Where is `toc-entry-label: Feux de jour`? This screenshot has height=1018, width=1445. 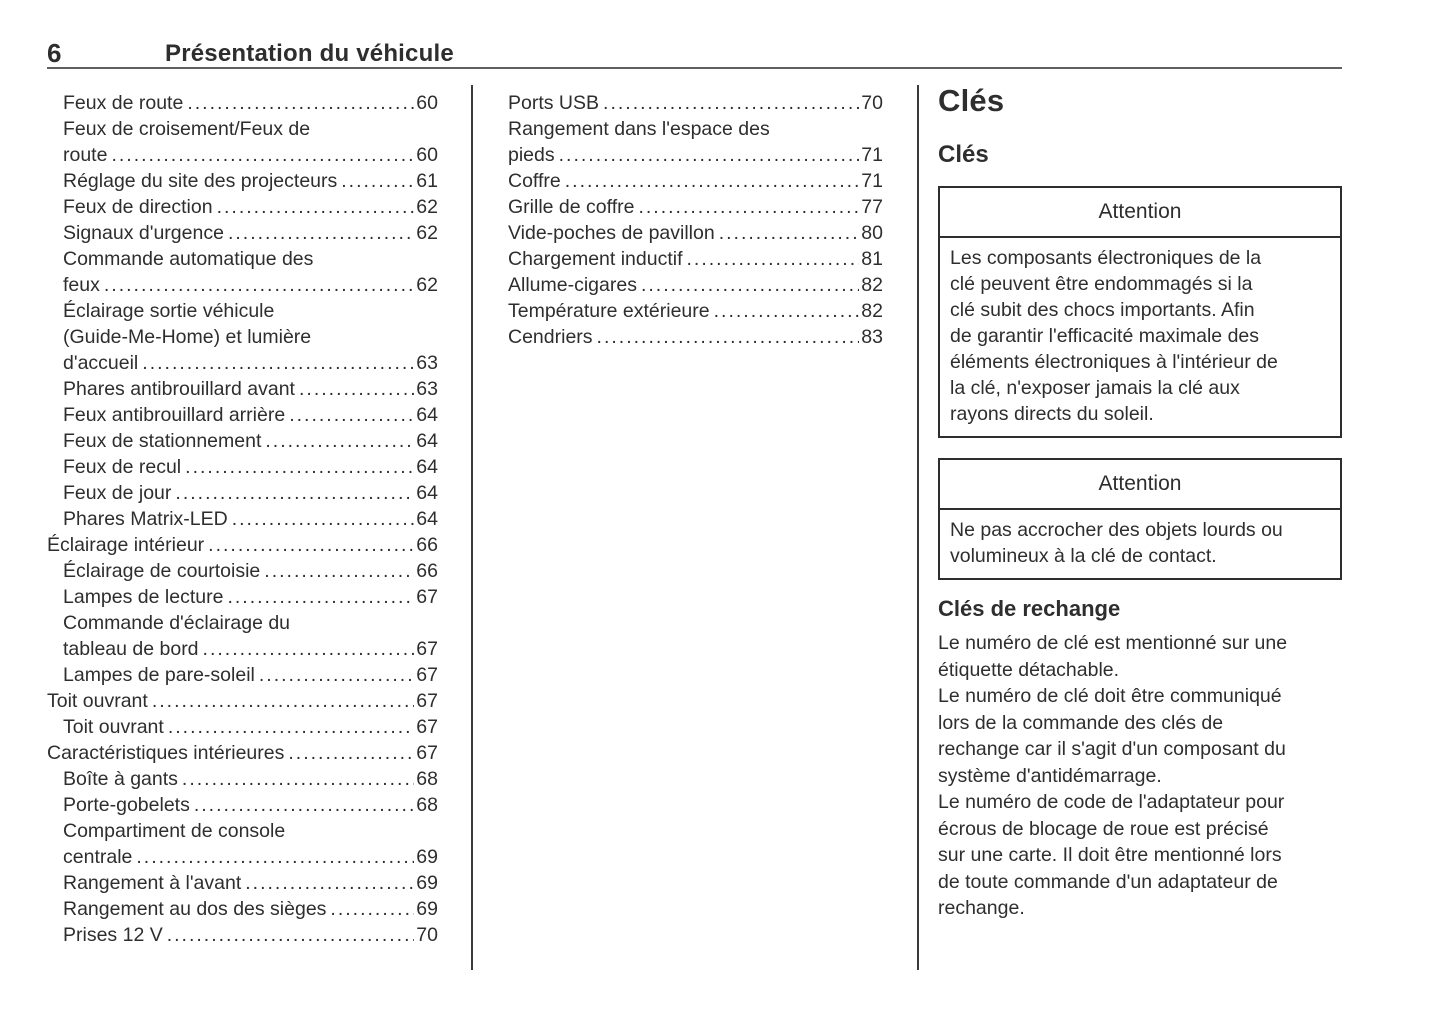
toc-entry-label: Feux de jour is located at coordinates (117, 493).